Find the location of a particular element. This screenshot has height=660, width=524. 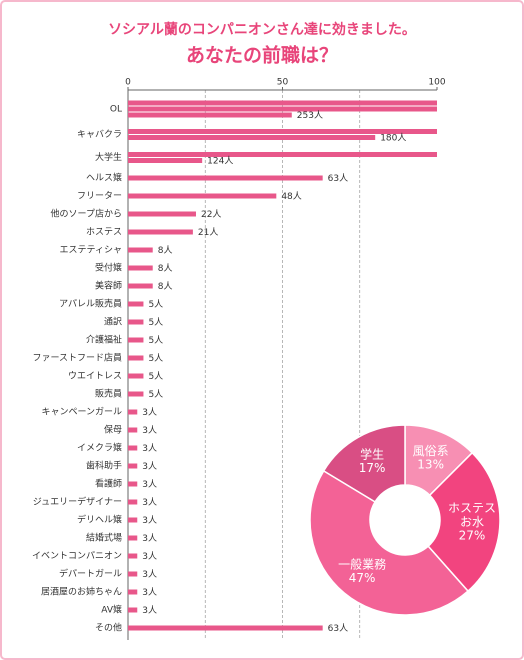

data-label: 48人 is located at coordinates (291, 196).